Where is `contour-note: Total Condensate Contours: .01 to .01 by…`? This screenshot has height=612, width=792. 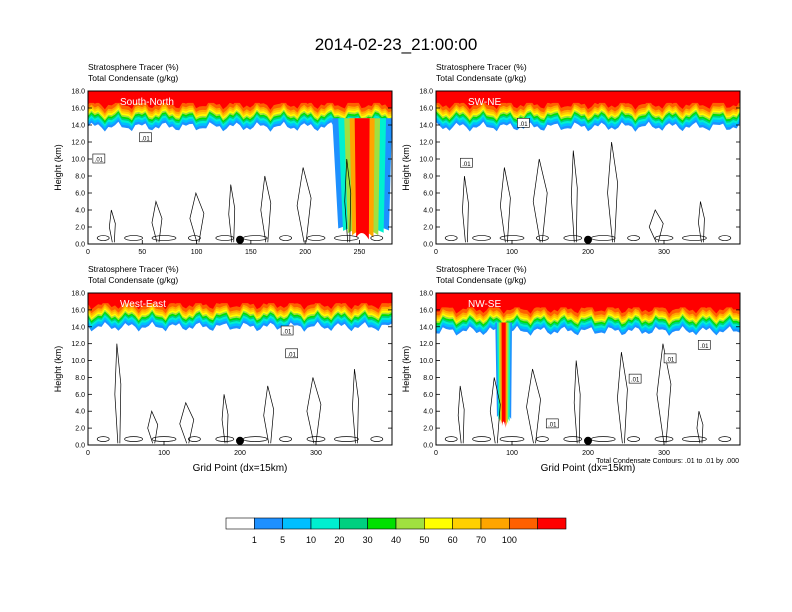
contour-note: Total Condensate Contours: .01 to .01 by… is located at coordinates (667, 461).